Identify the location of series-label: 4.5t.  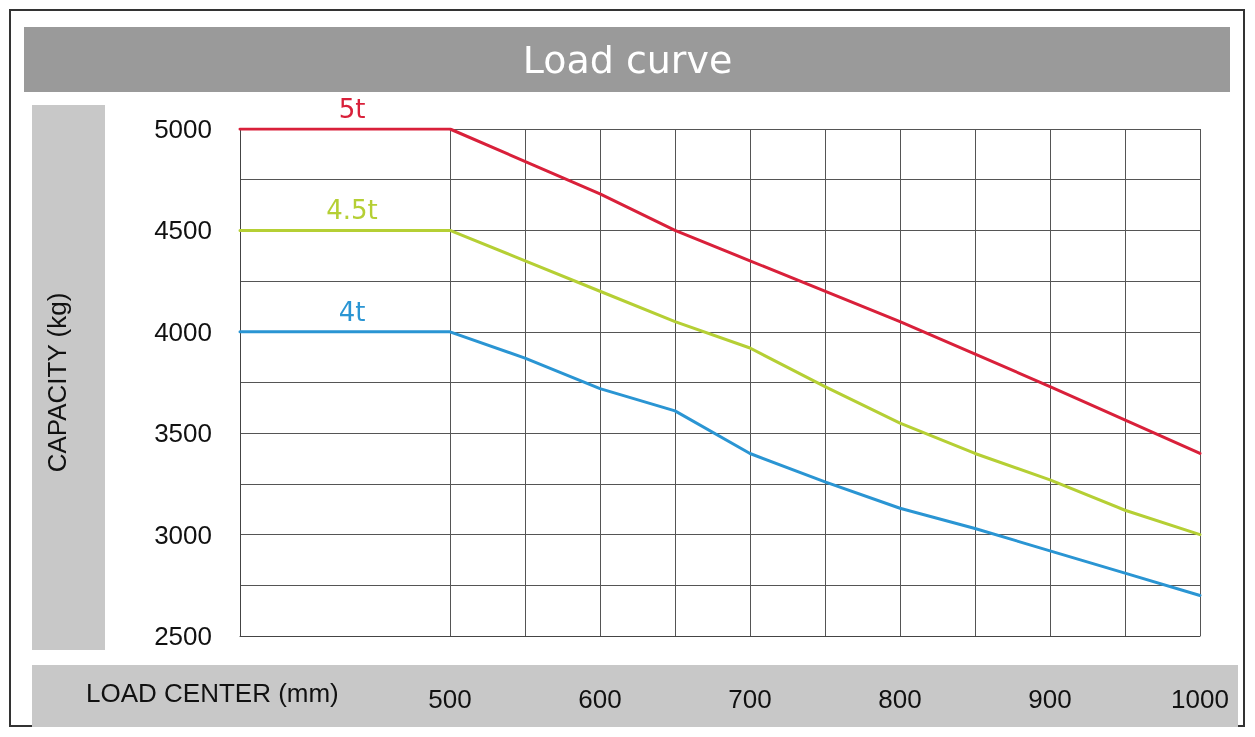
(352, 210).